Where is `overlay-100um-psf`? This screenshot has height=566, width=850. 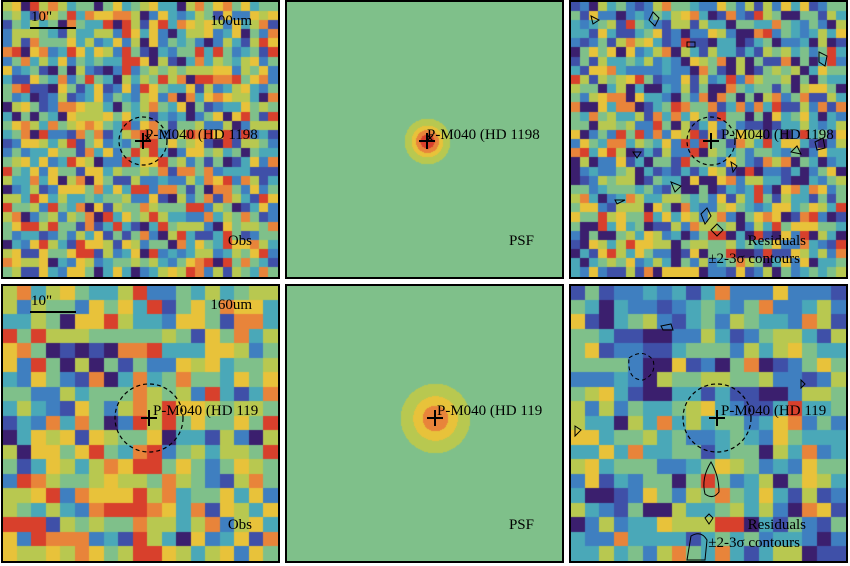 overlay-100um-psf is located at coordinates (427, 141).